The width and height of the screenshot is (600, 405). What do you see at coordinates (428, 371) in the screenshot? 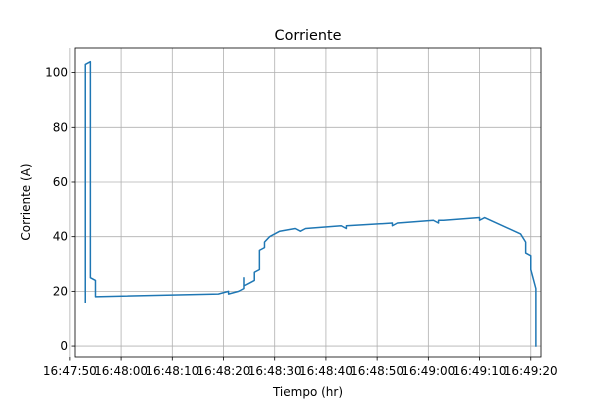
I see `x-tick-label: 16:49:00` at bounding box center [428, 371].